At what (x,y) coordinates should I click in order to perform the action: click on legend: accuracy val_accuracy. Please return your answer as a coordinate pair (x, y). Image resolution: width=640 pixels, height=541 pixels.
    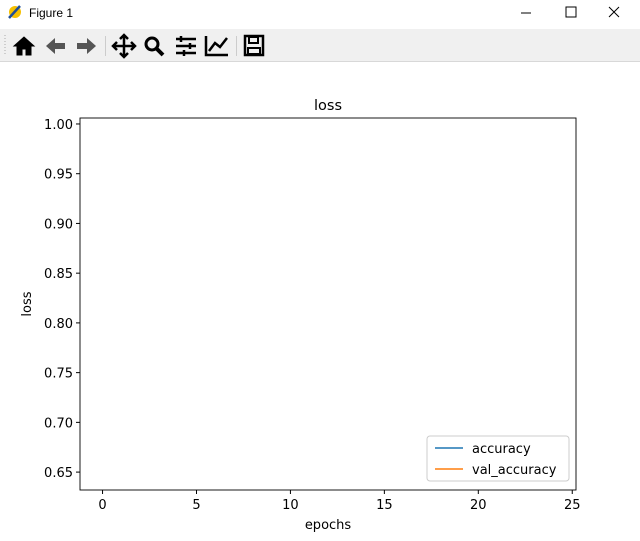
    Looking at the image, I should click on (498, 458).